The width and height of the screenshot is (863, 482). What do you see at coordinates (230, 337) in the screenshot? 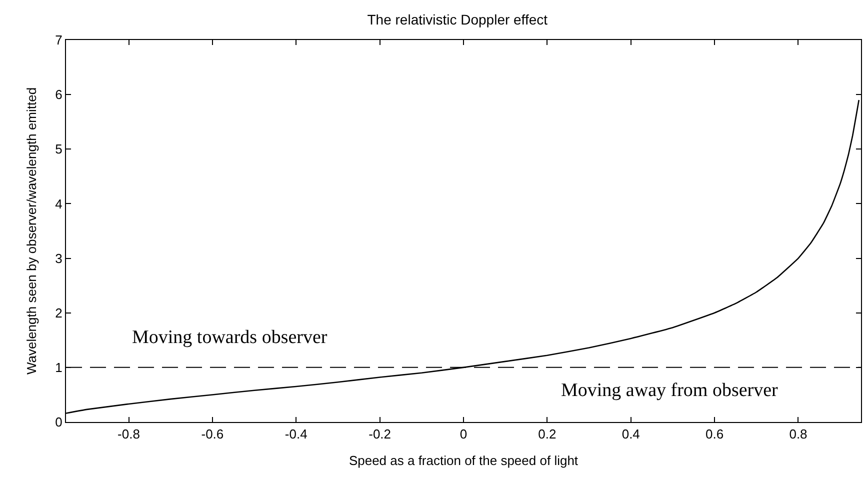
I see `annotation: Moving towards observer` at bounding box center [230, 337].